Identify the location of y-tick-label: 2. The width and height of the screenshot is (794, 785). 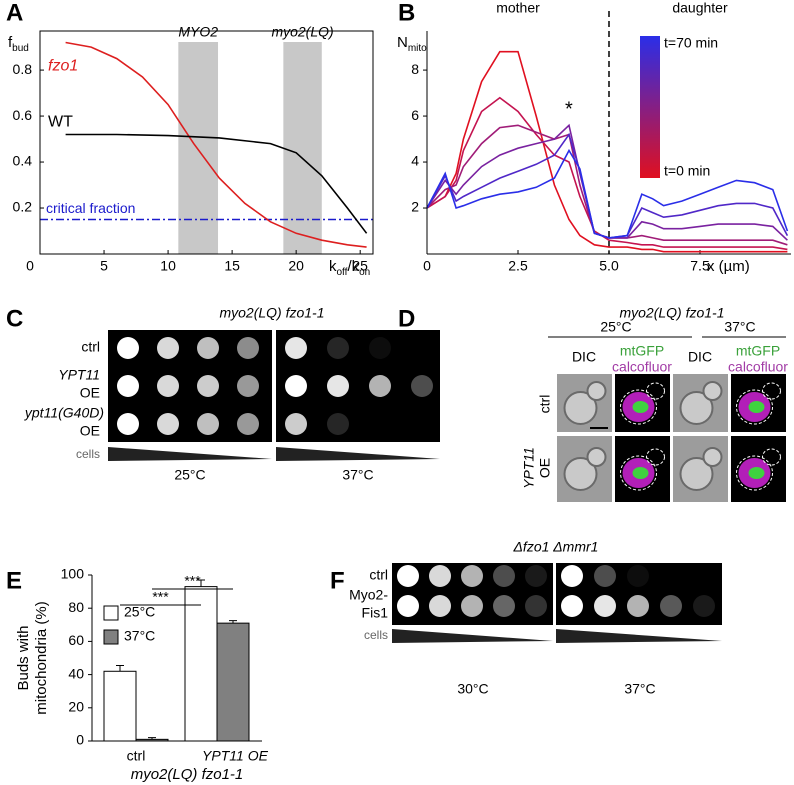
(415, 207).